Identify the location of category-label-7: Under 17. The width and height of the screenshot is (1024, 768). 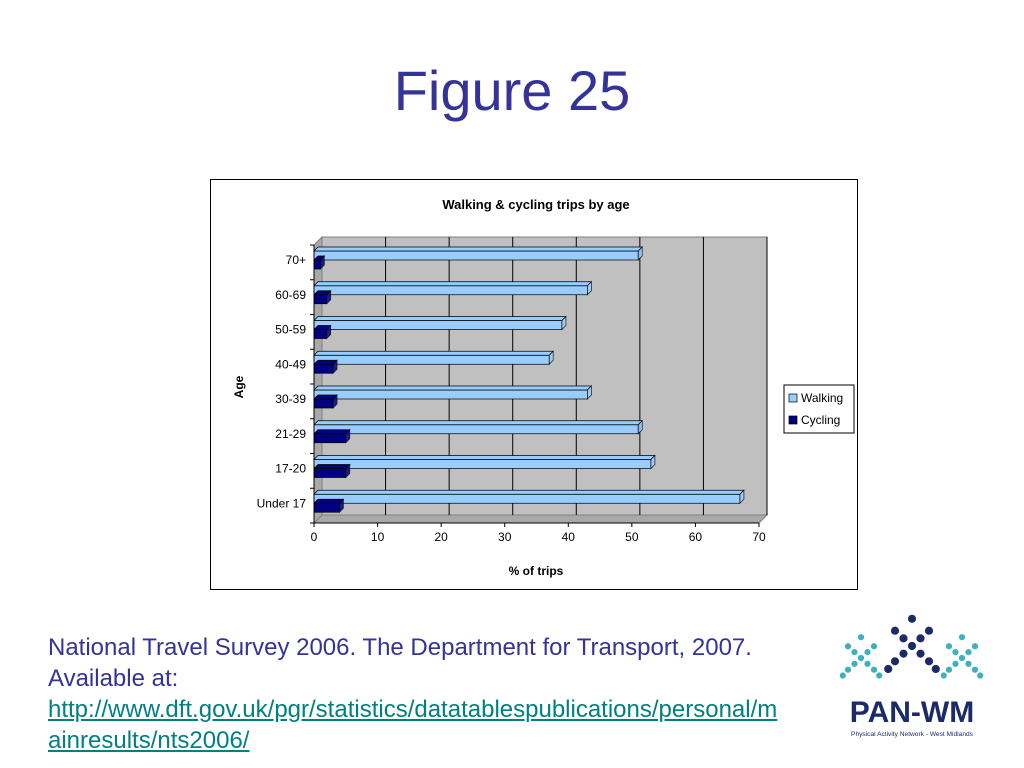
(282, 503).